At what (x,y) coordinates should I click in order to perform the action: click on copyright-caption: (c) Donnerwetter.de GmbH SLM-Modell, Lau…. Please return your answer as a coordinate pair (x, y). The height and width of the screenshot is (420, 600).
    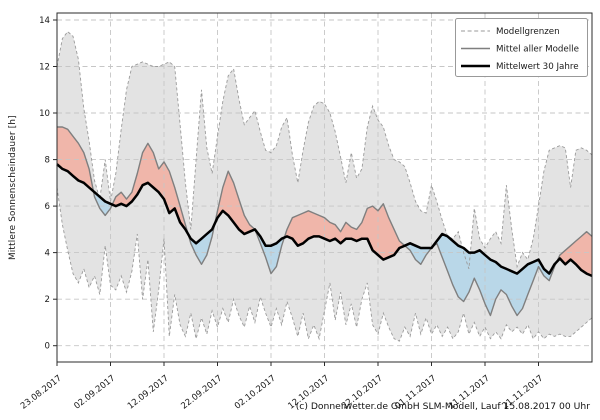
    Looking at the image, I should click on (442, 406).